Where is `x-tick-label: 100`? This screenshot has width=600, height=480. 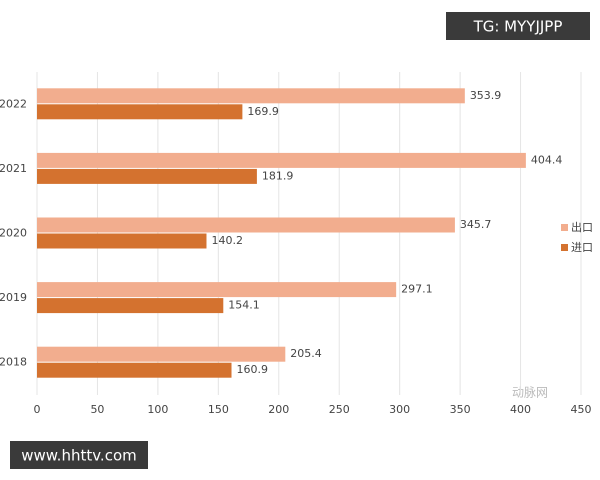 x-tick-label: 100 is located at coordinates (157, 409).